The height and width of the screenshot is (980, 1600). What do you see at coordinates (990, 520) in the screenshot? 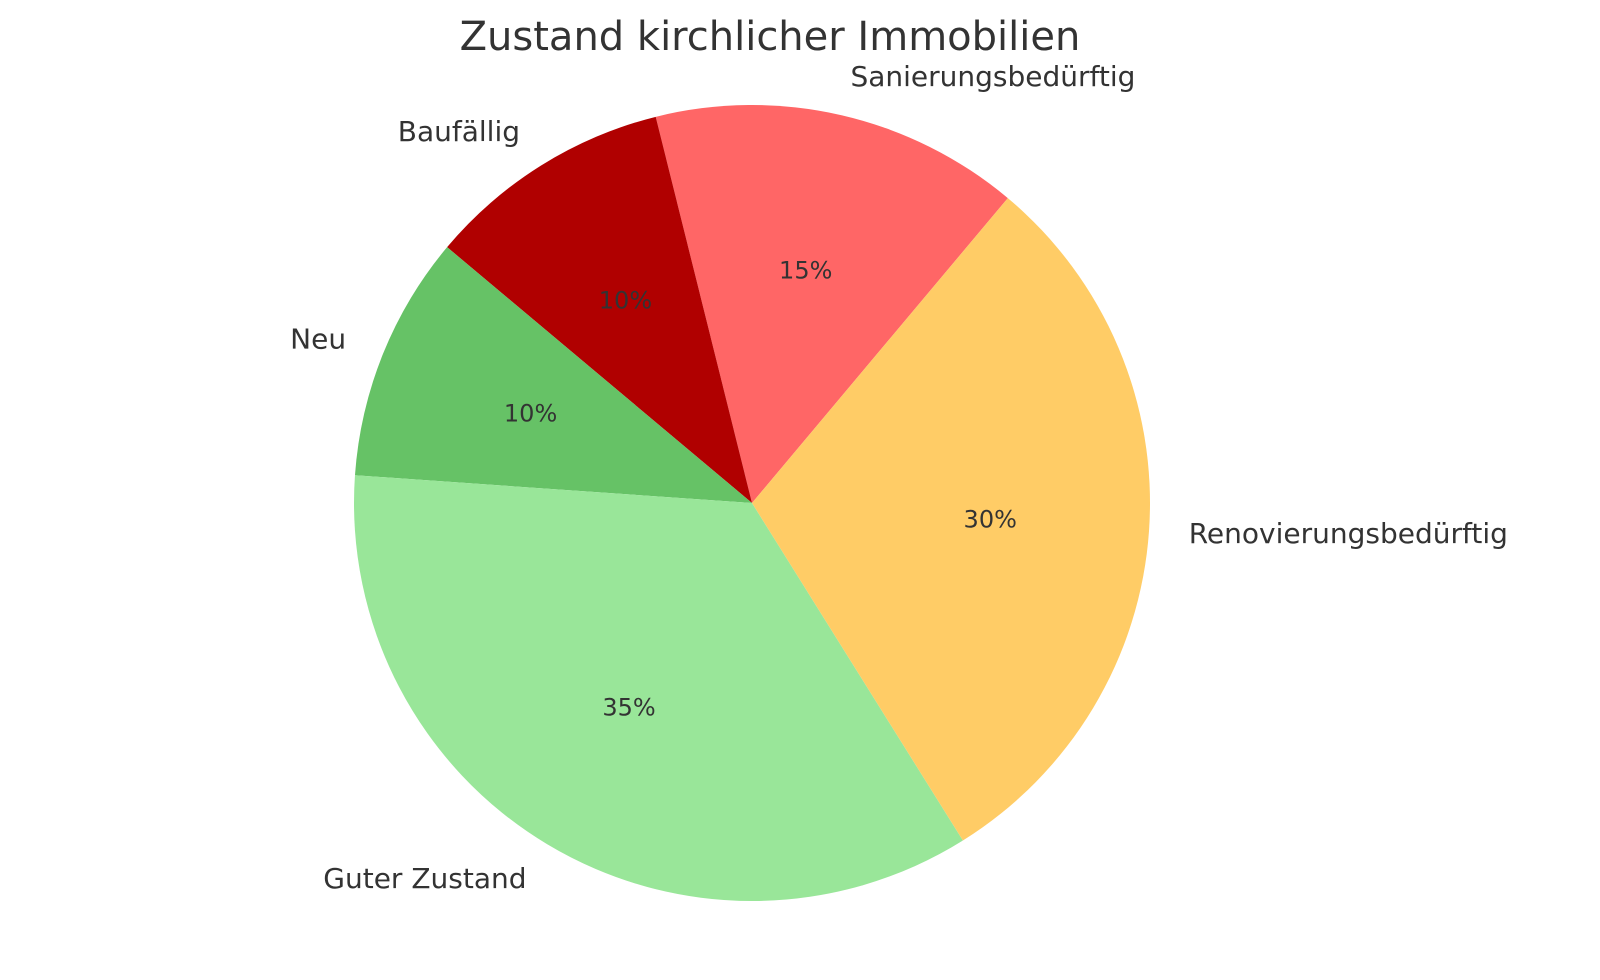
I see `pct-label-renovierungsbeduerftig: 30%` at bounding box center [990, 520].